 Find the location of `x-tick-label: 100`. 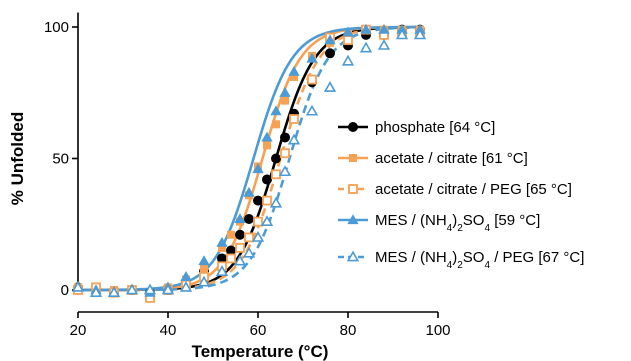

x-tick-label: 100 is located at coordinates (437, 330).